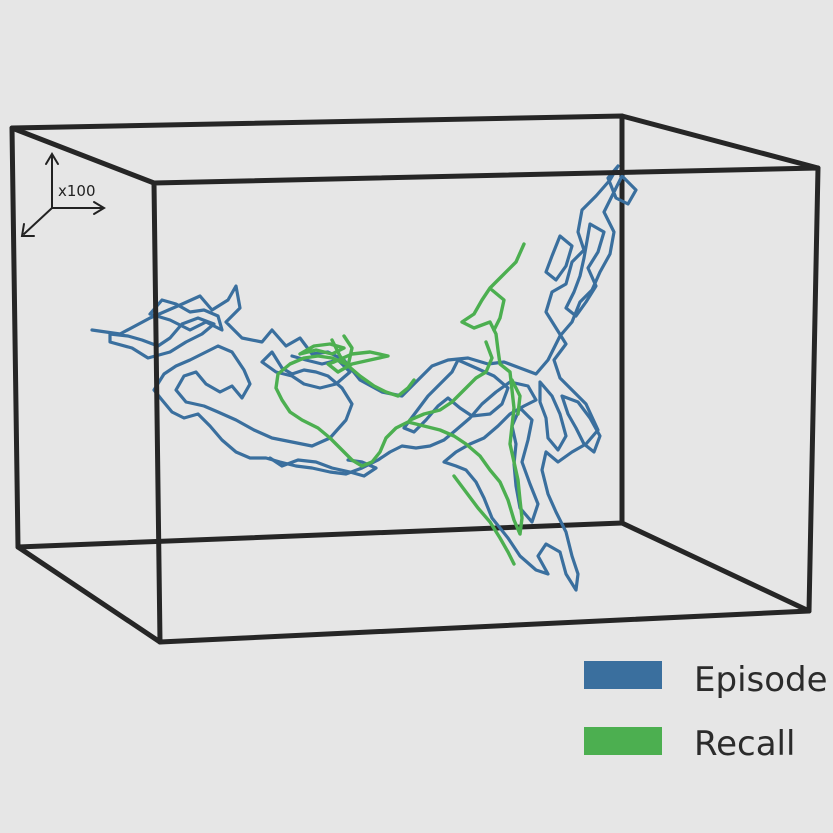 This screenshot has width=833, height=833. What do you see at coordinates (400, 404) in the screenshot?
I see `recall-trajectory` at bounding box center [400, 404].